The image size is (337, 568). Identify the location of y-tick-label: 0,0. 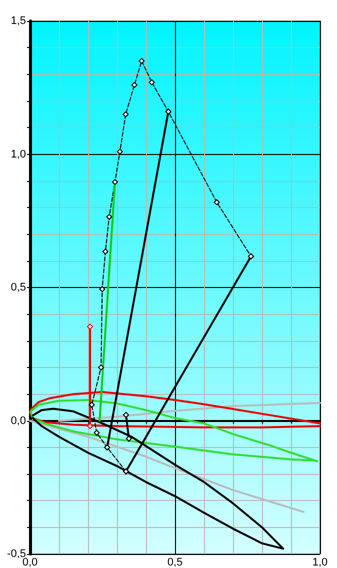
(18, 420).